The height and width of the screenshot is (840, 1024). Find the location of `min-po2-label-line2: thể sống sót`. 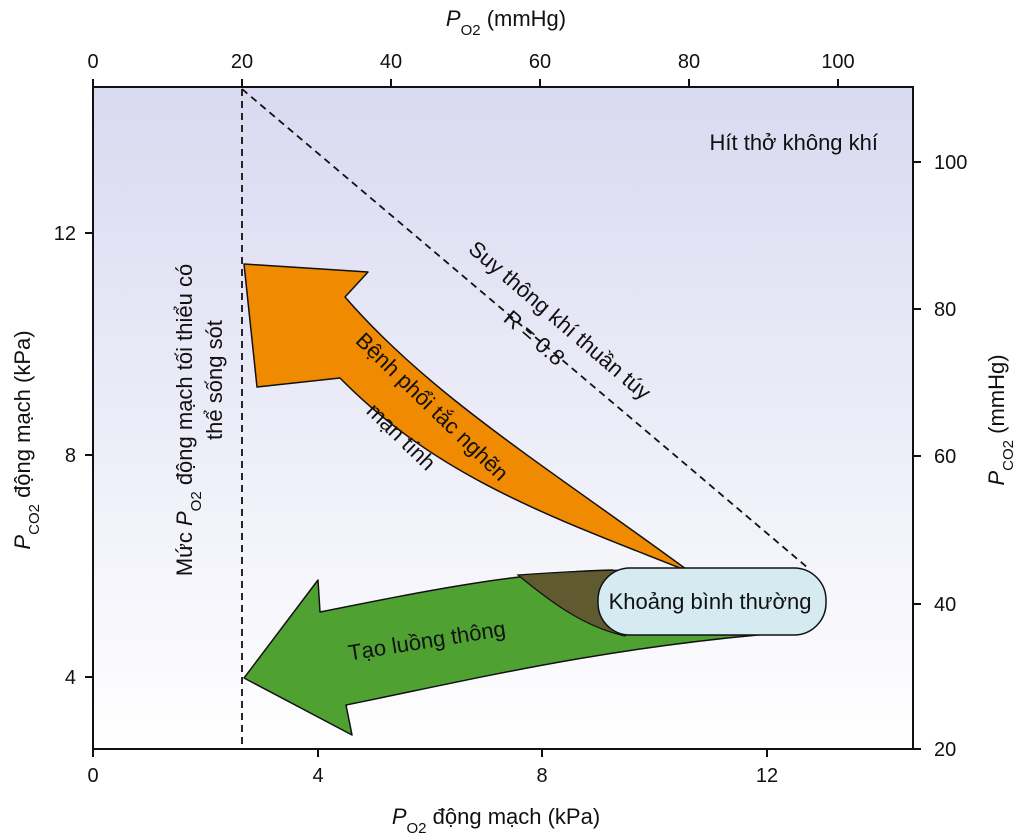

min-po2-label-line2: thể sống sót is located at coordinates (214, 380).